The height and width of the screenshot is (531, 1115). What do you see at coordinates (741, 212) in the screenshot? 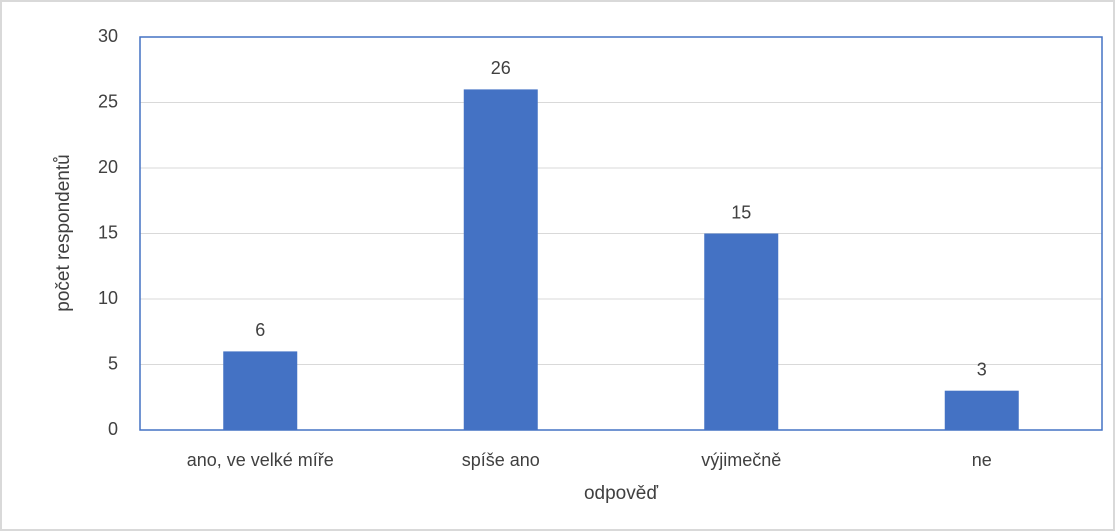
I see `value-label: 15` at bounding box center [741, 212].